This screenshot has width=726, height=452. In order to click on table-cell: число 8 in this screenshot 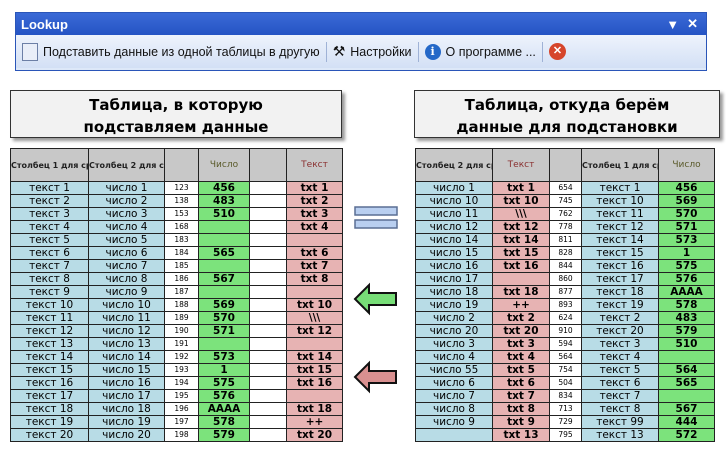, I will do `click(126, 279)`.